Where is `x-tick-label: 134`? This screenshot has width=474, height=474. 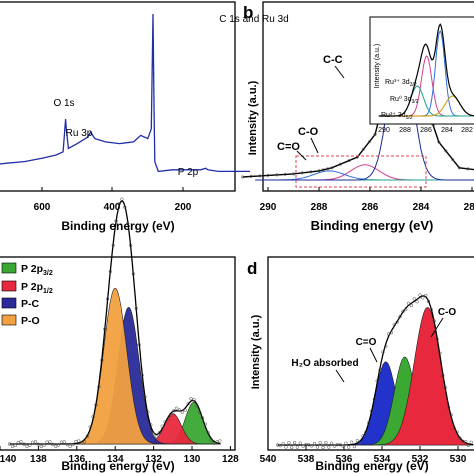 x-tick-label: 134 is located at coordinates (115, 459).